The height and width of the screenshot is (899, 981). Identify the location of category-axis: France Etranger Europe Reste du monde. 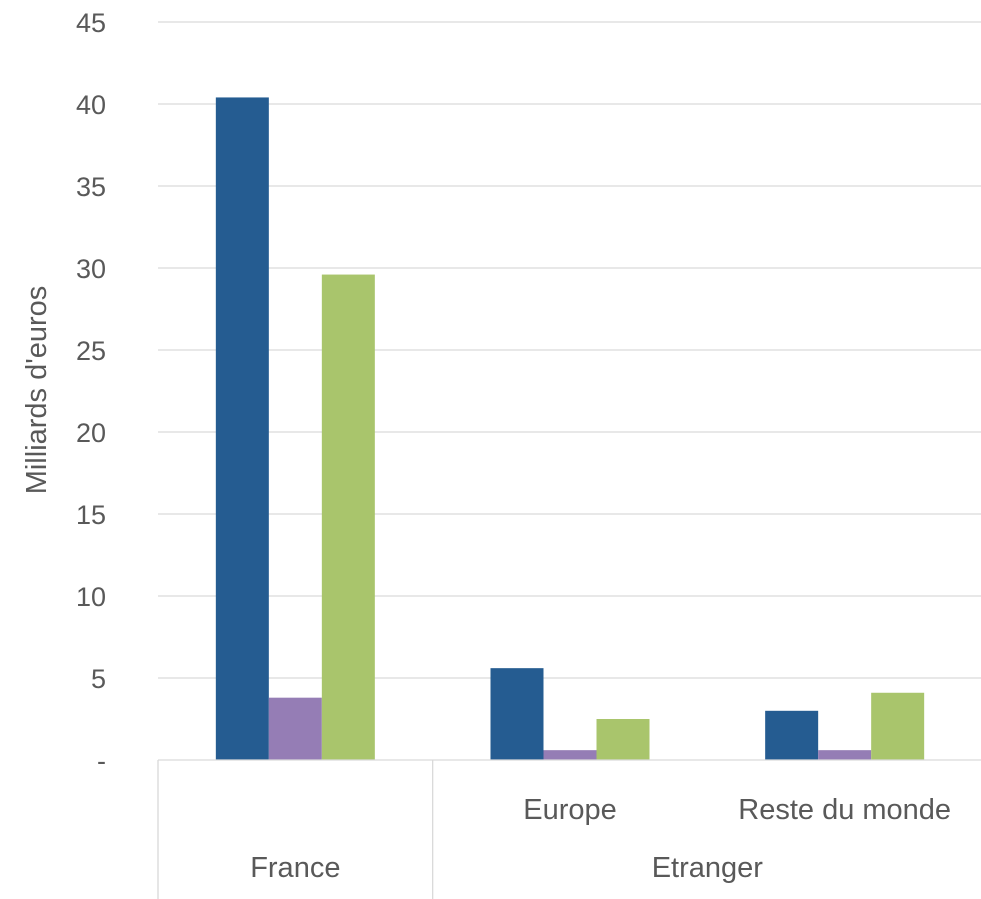
(569, 829).